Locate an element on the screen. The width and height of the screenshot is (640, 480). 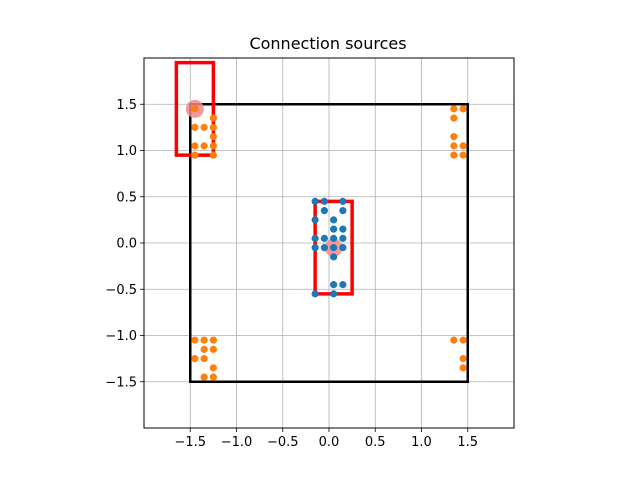
y-tick-label: 0.5 is located at coordinates (126, 197).